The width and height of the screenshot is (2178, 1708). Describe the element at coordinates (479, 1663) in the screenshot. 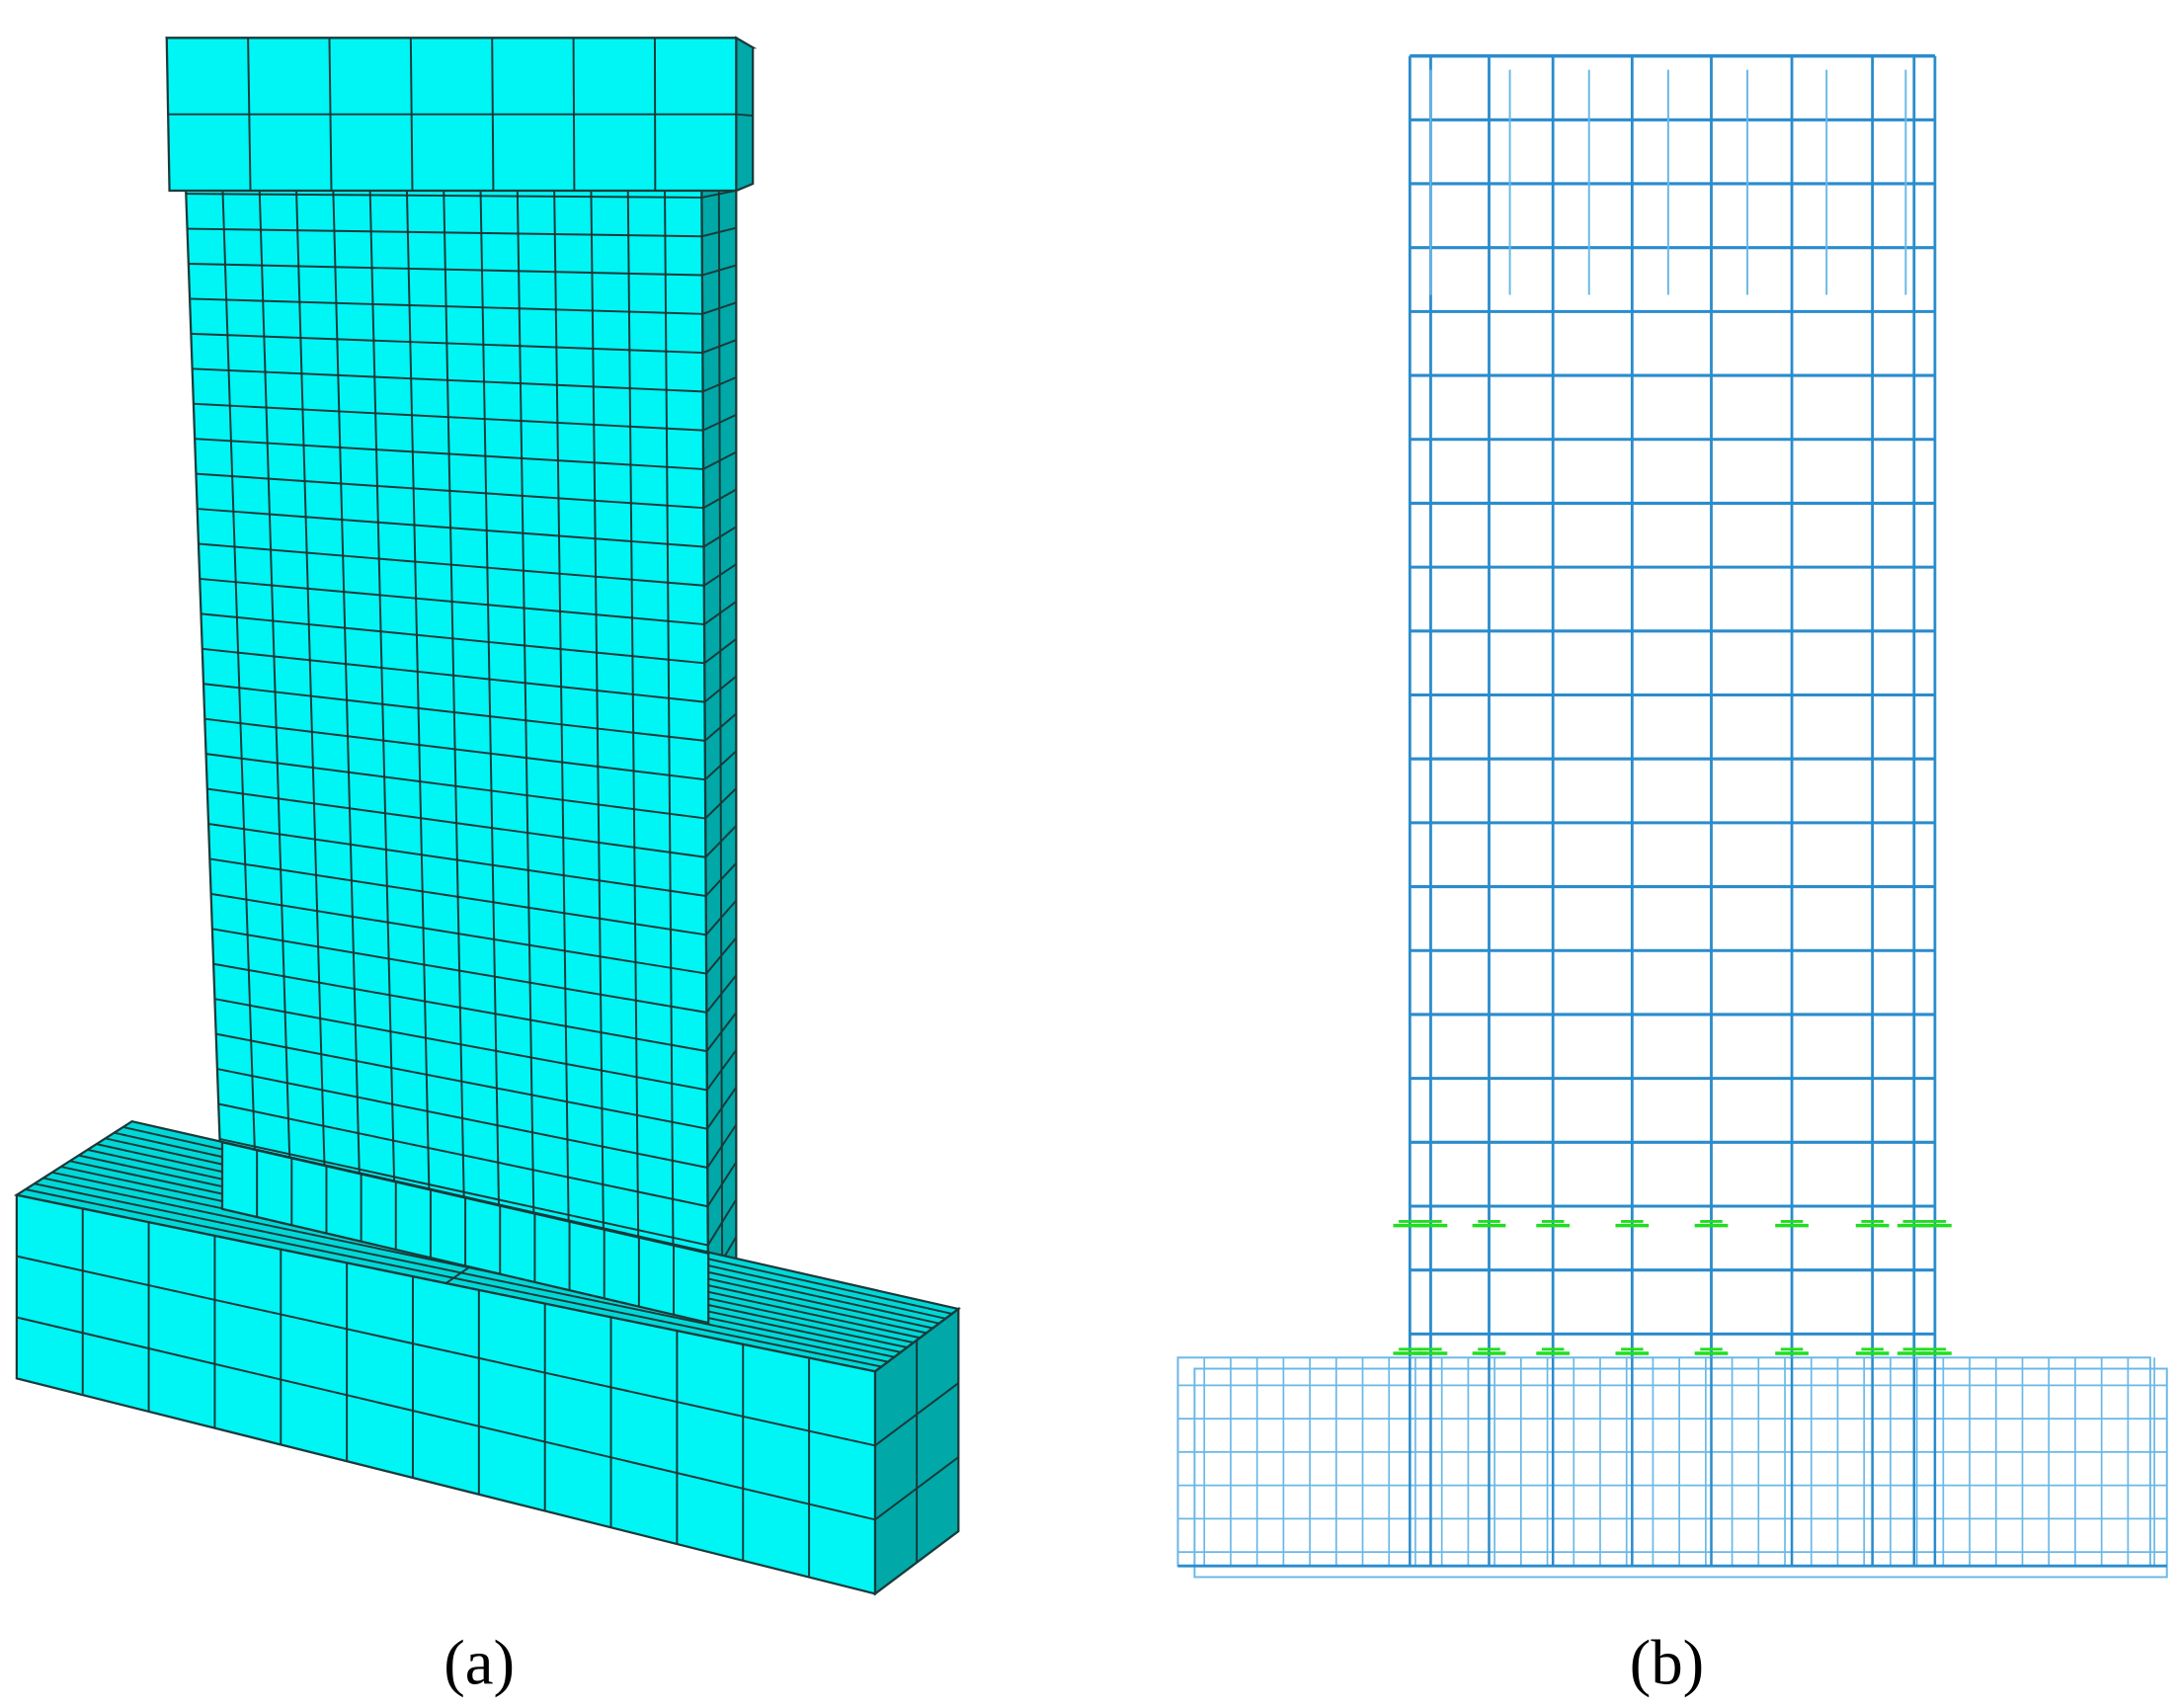

I see `panel-label: (a)` at that location.